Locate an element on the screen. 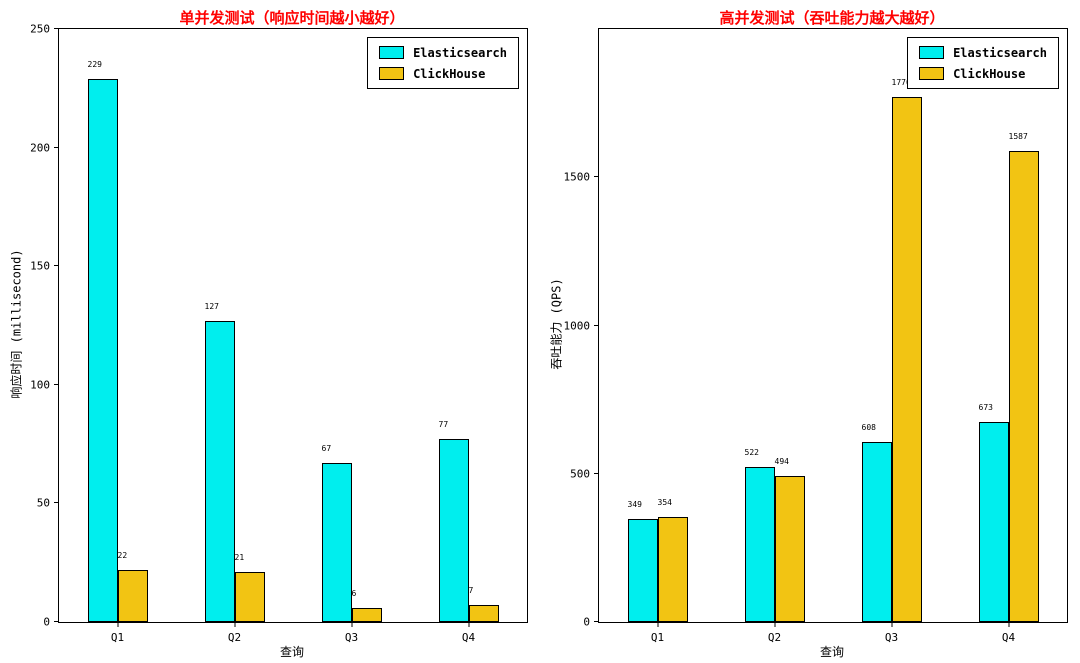 The image size is (1080, 663). bar-value-label: 22 is located at coordinates (122, 555).